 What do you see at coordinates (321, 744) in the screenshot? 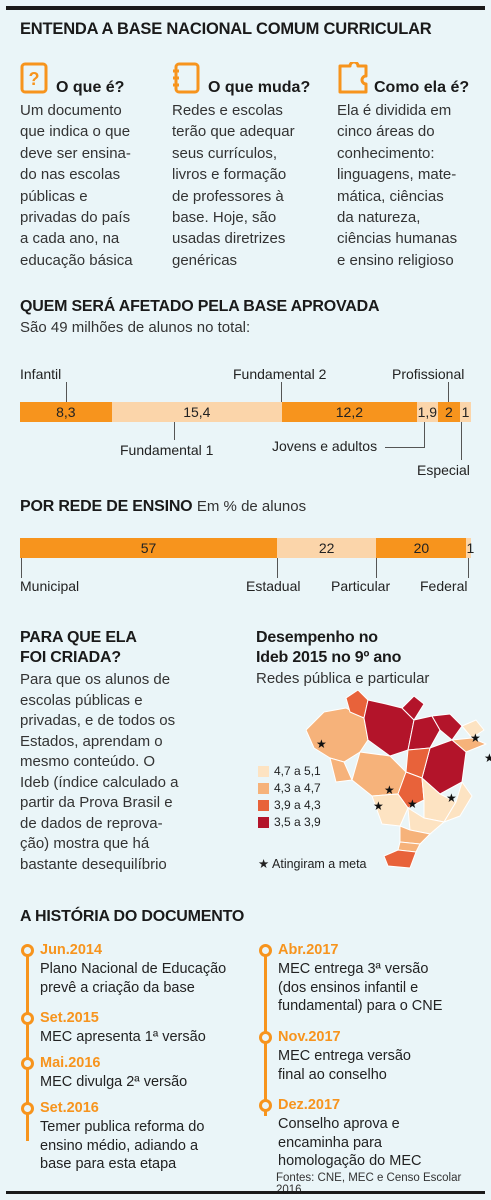
I see `goal-star-north: ★` at bounding box center [321, 744].